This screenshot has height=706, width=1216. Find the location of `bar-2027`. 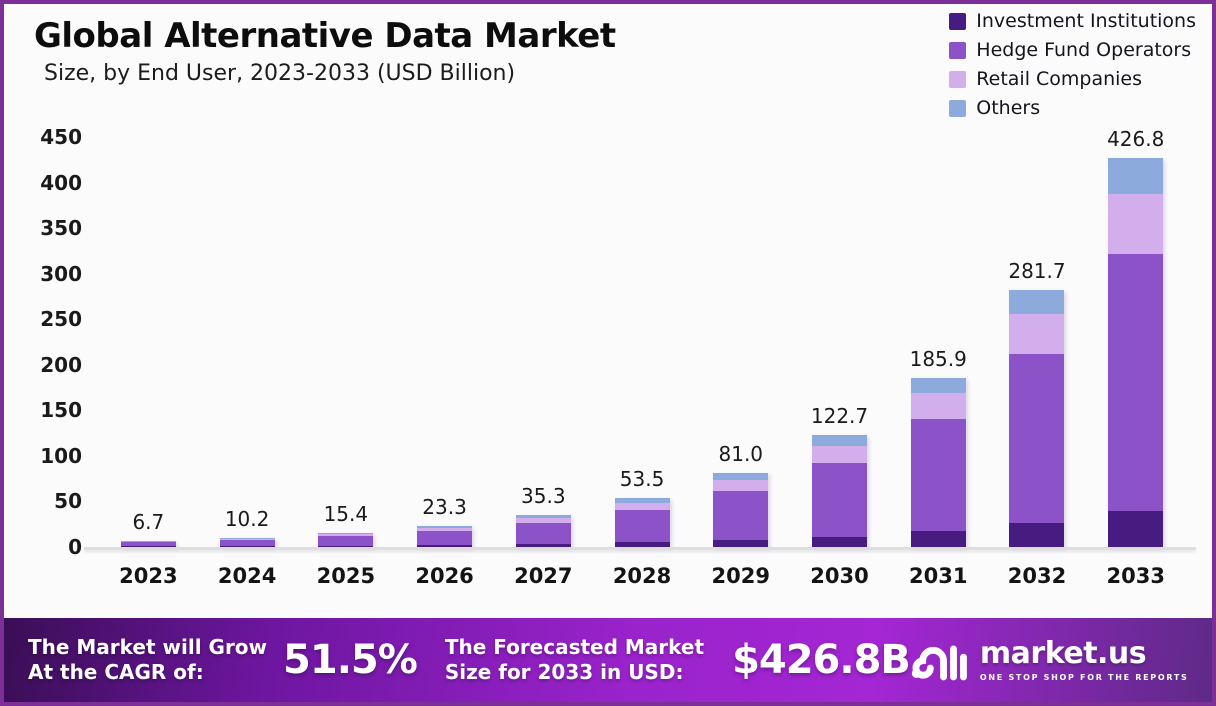

bar-2027 is located at coordinates (543, 530).